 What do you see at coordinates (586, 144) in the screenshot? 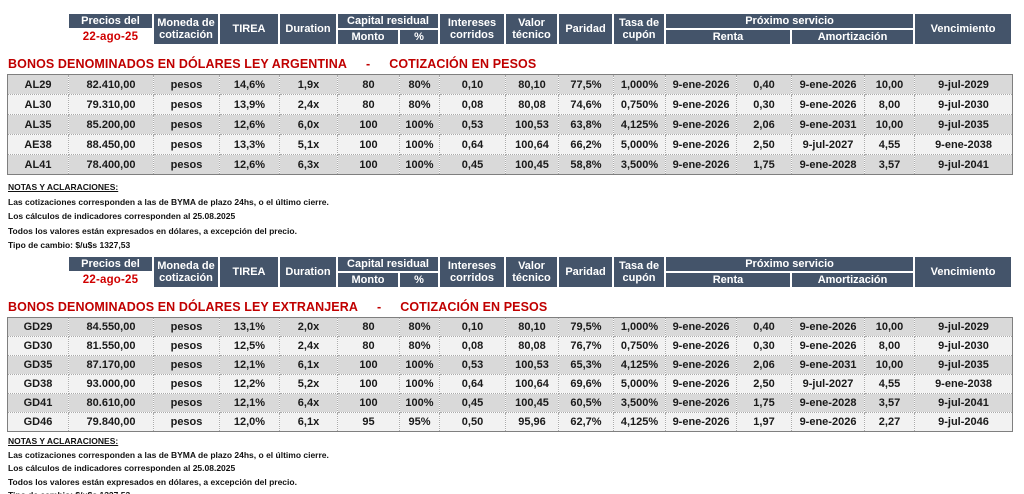
I see `parity-cell: 66,2%` at bounding box center [586, 144].